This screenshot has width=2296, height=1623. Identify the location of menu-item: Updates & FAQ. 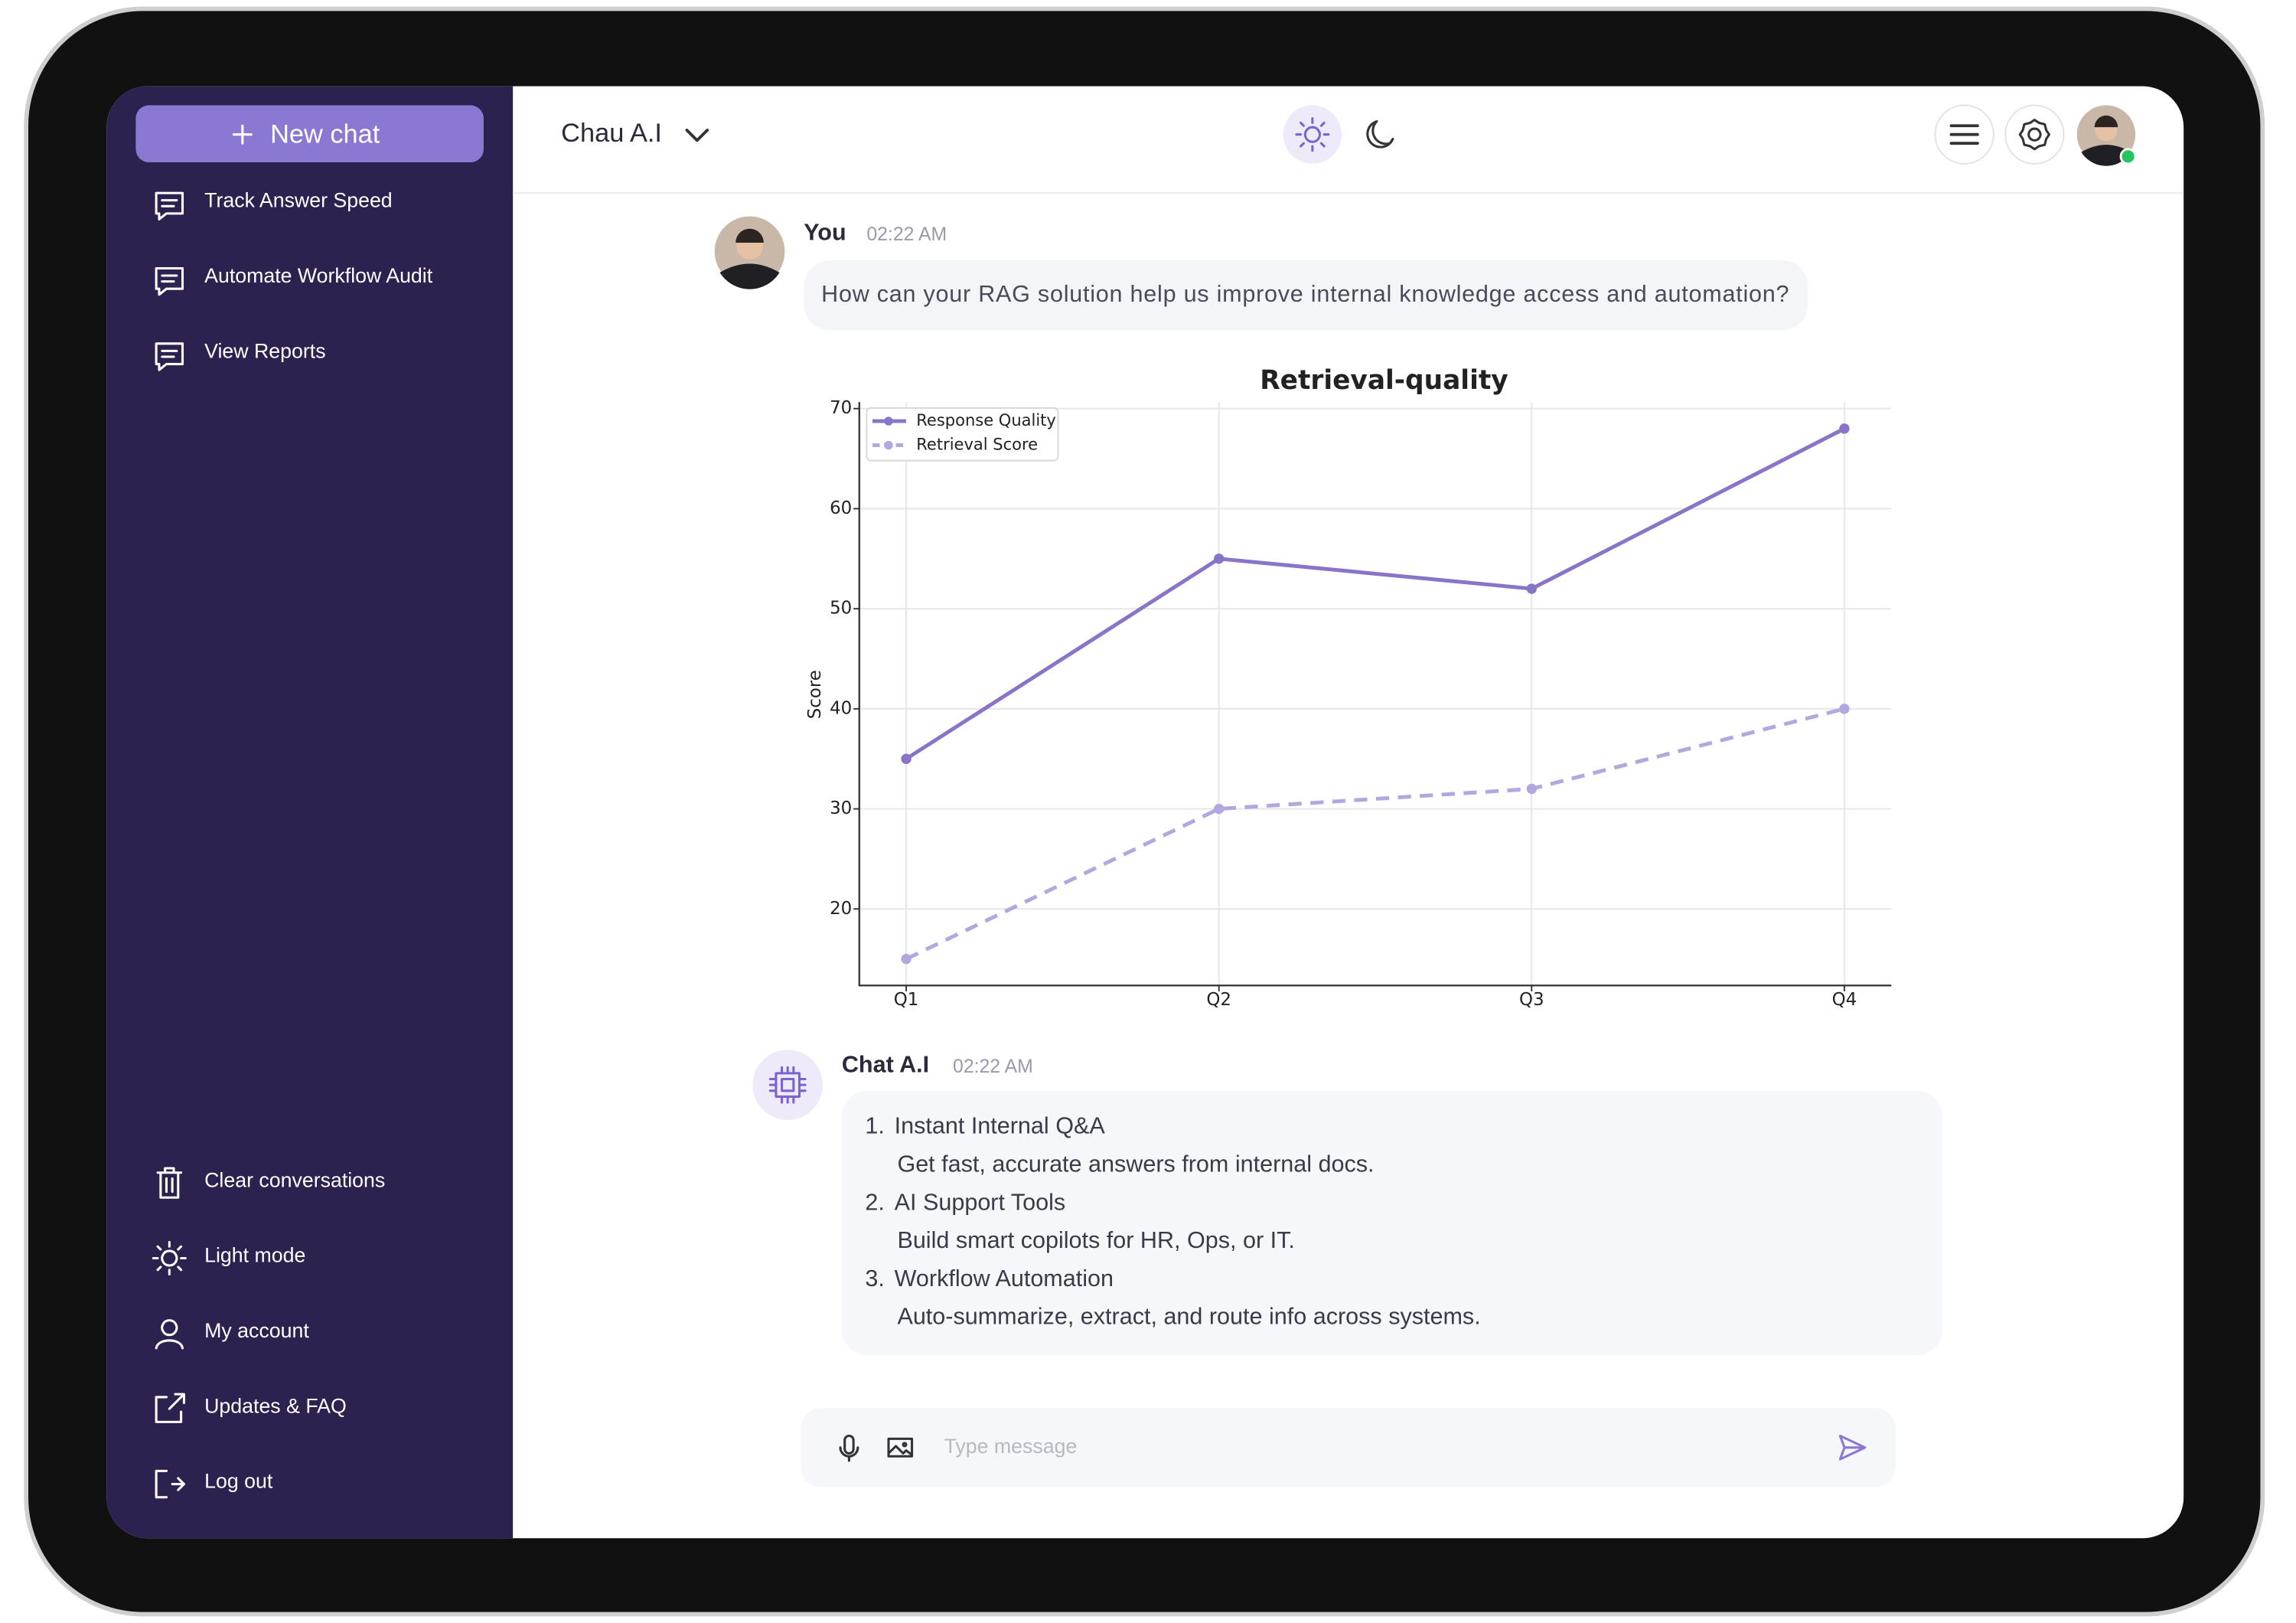
(275, 1405).